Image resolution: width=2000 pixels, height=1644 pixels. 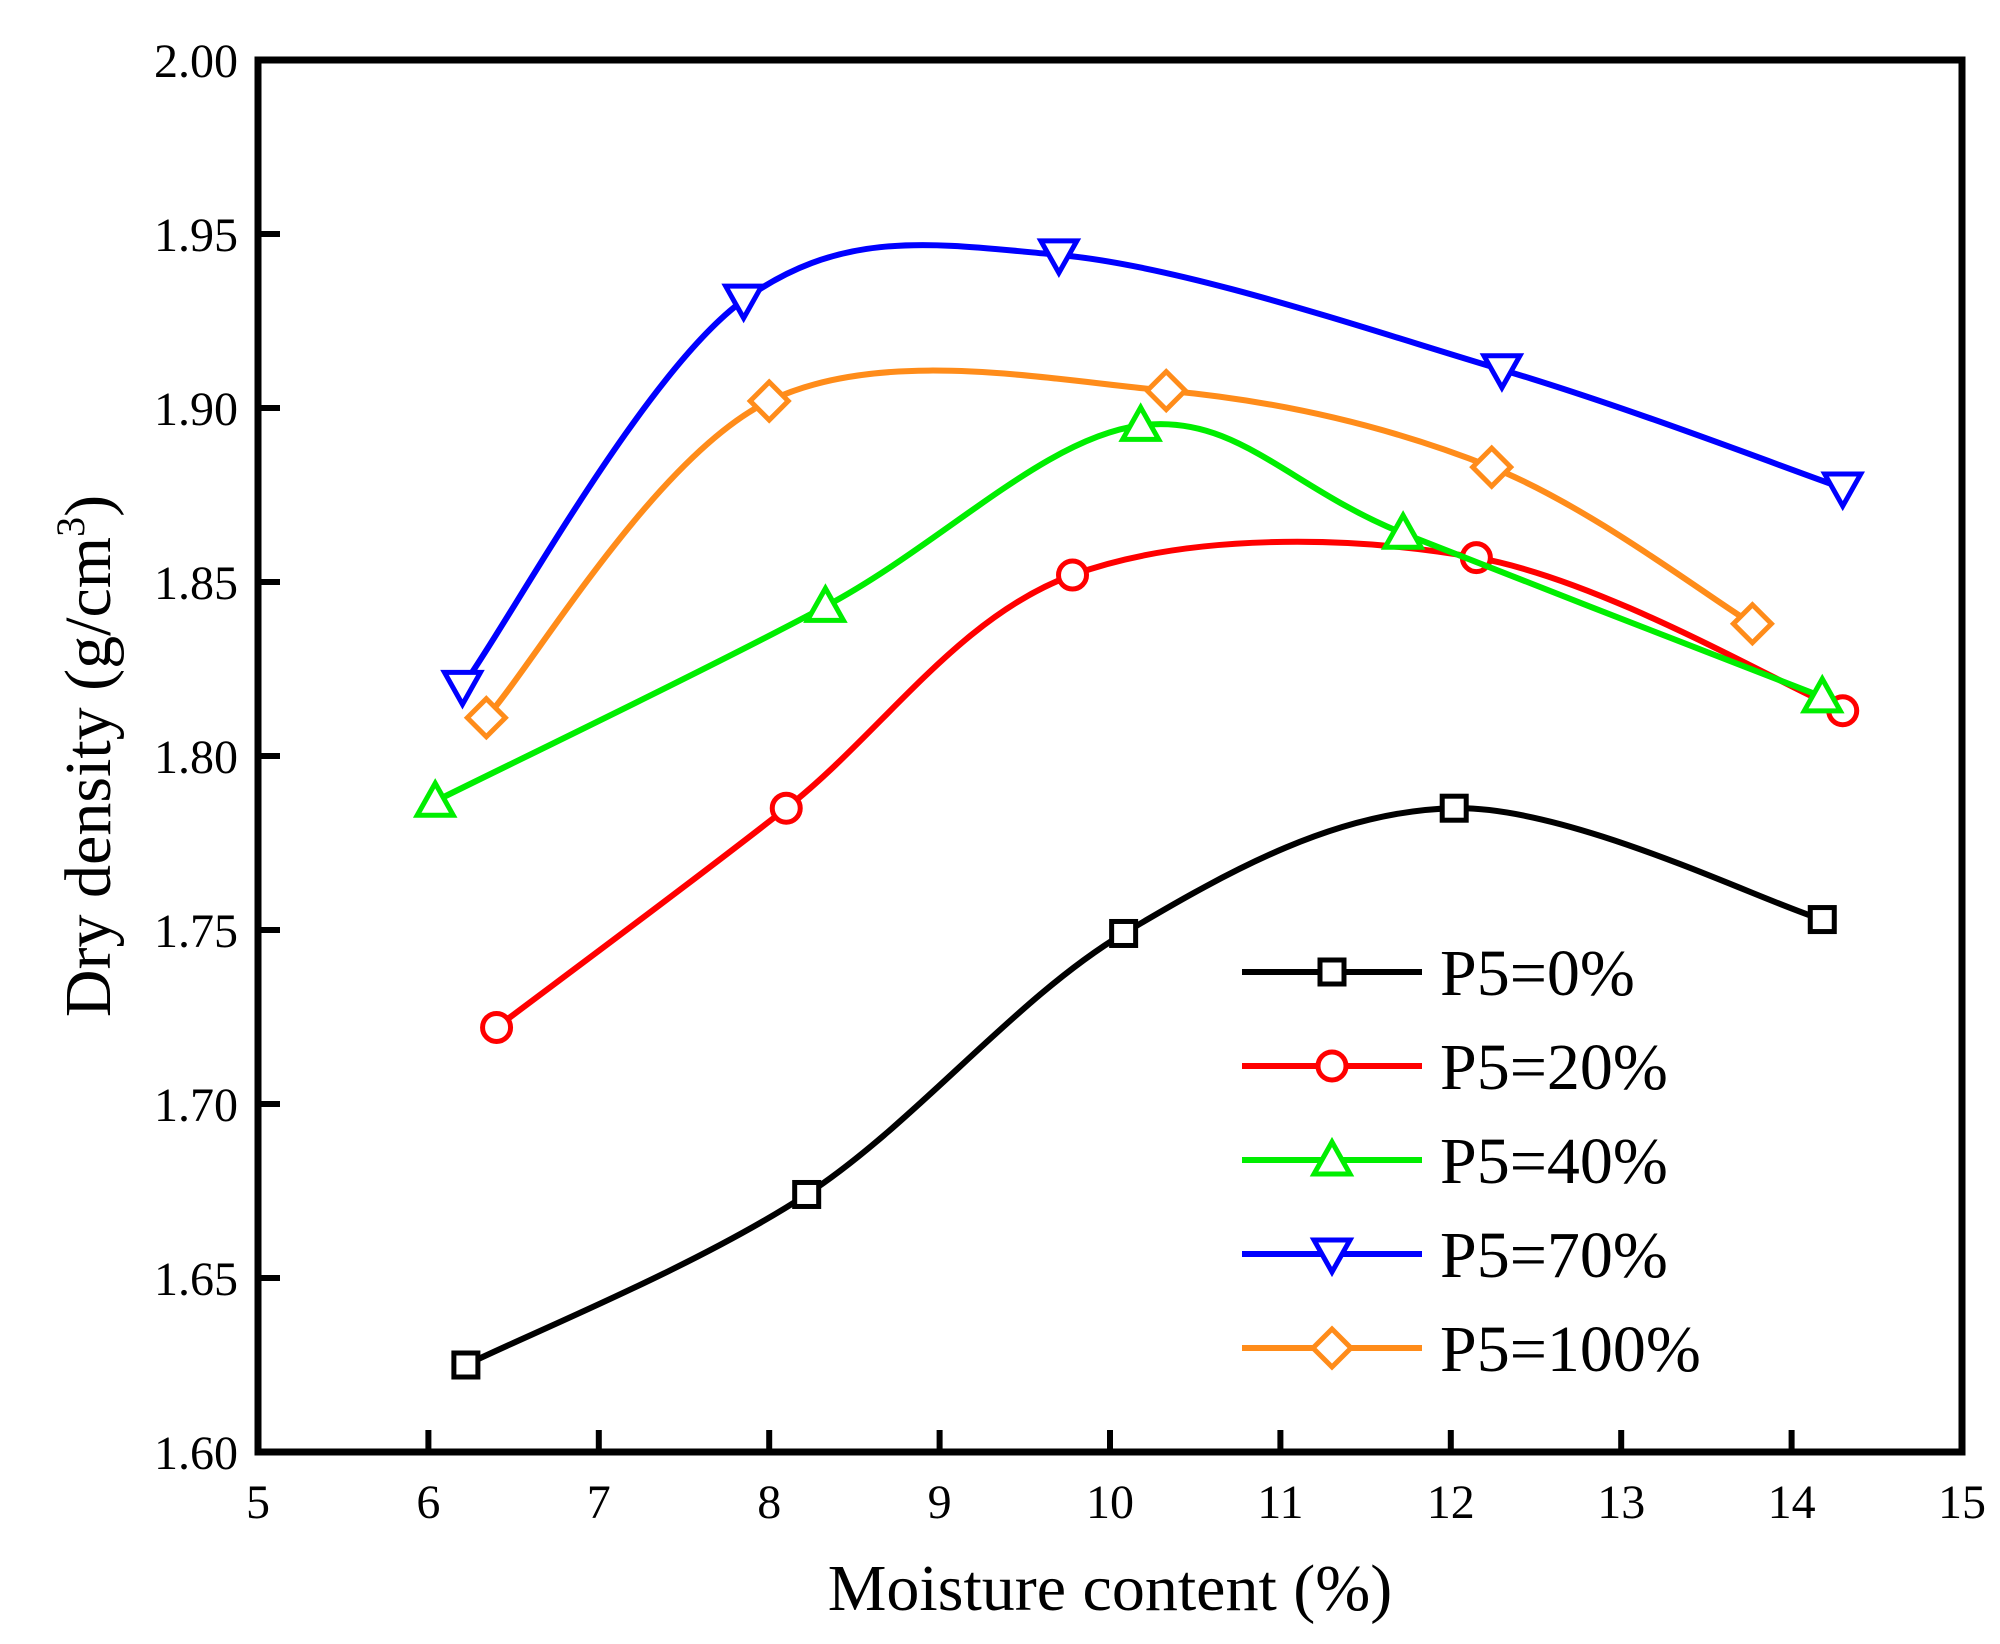 I want to click on legend-item: P5=20%, so click(x=1455, y=1067).